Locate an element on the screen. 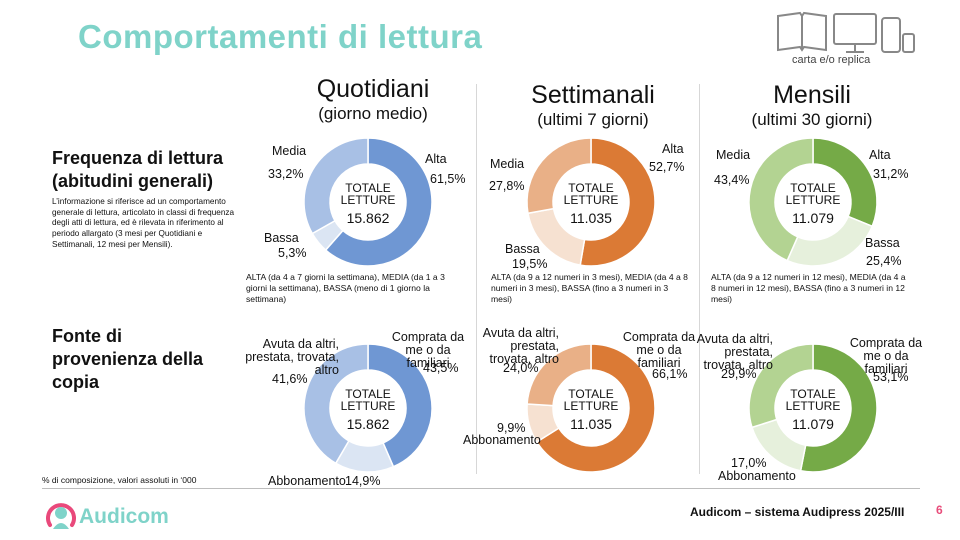 The height and width of the screenshot is (540, 960). donut-chart-frequenza-mensili is located at coordinates (813, 202).